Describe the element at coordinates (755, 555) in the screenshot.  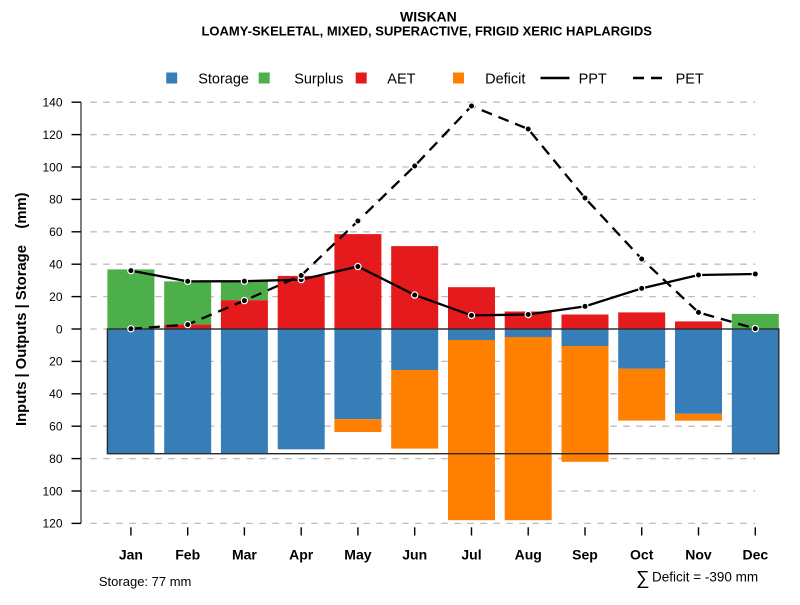
I see `svg-text: Dec` at that location.